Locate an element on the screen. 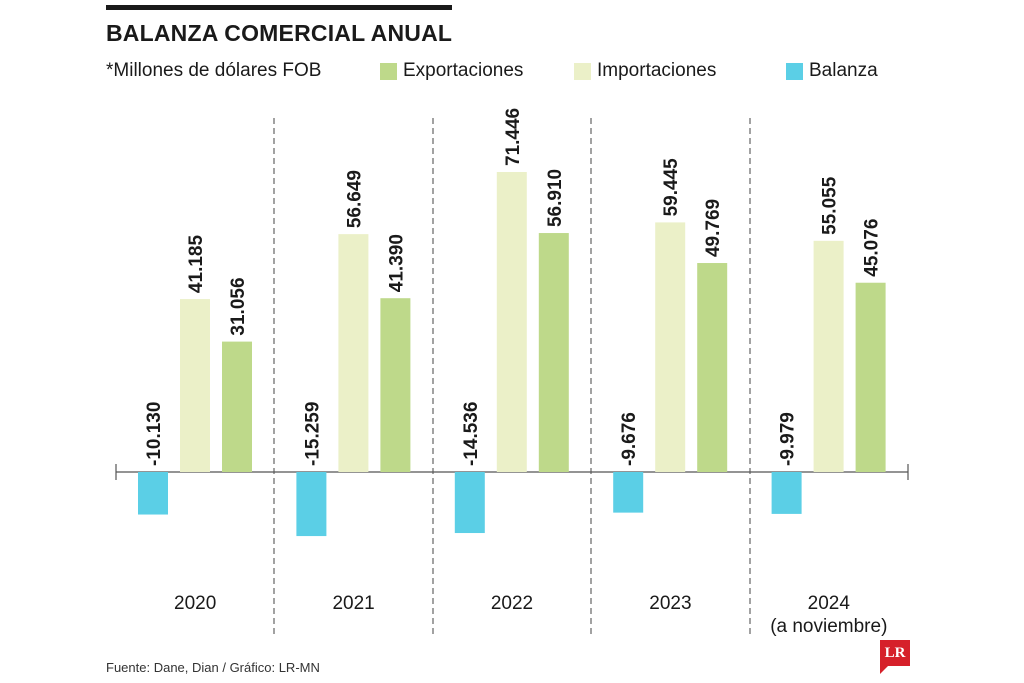 Image resolution: width=1024 pixels, height=683 pixels. x-tick-label-2022: 2022 is located at coordinates (512, 603).